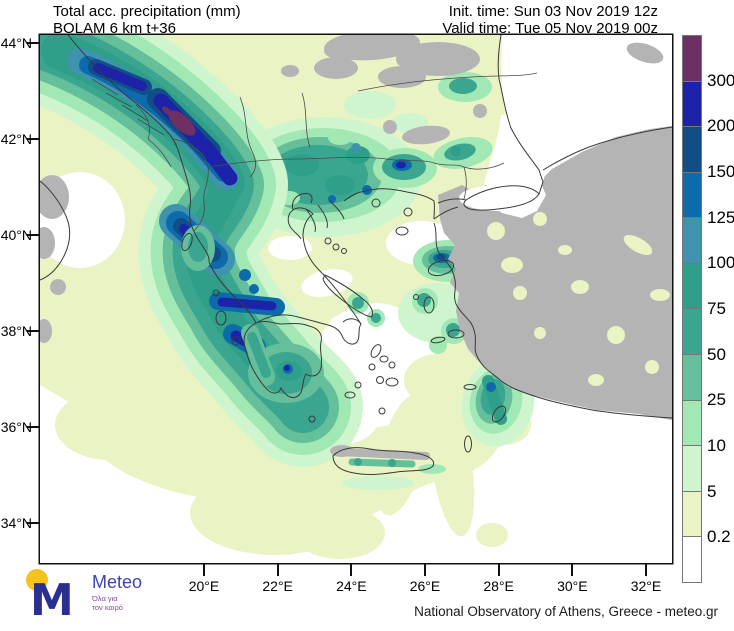 The width and height of the screenshot is (734, 631). I want to click on logo-tagline-line1: Όλα για, so click(105, 598).